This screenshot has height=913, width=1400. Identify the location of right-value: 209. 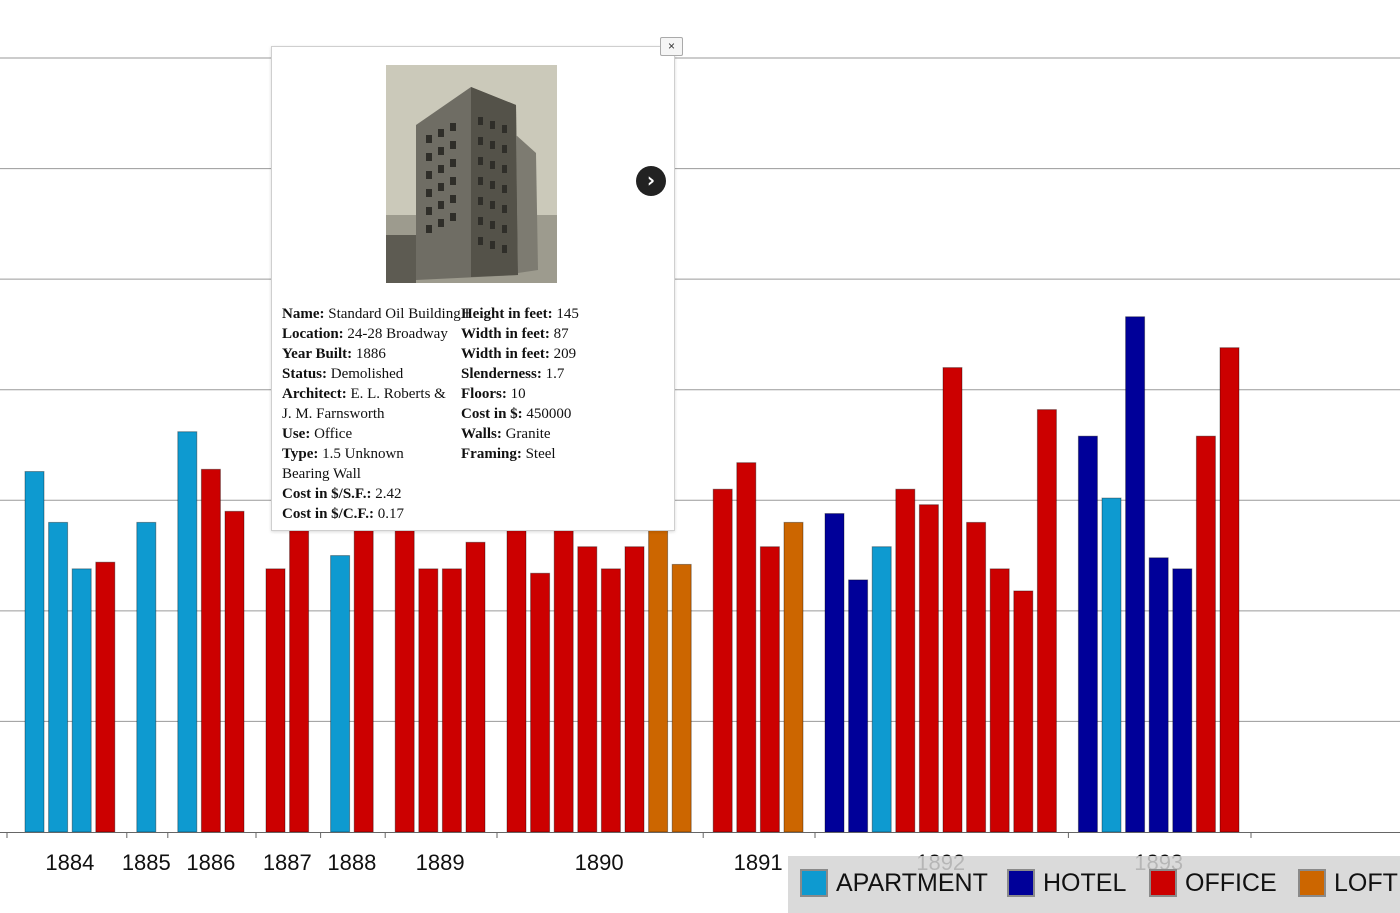
(563, 354).